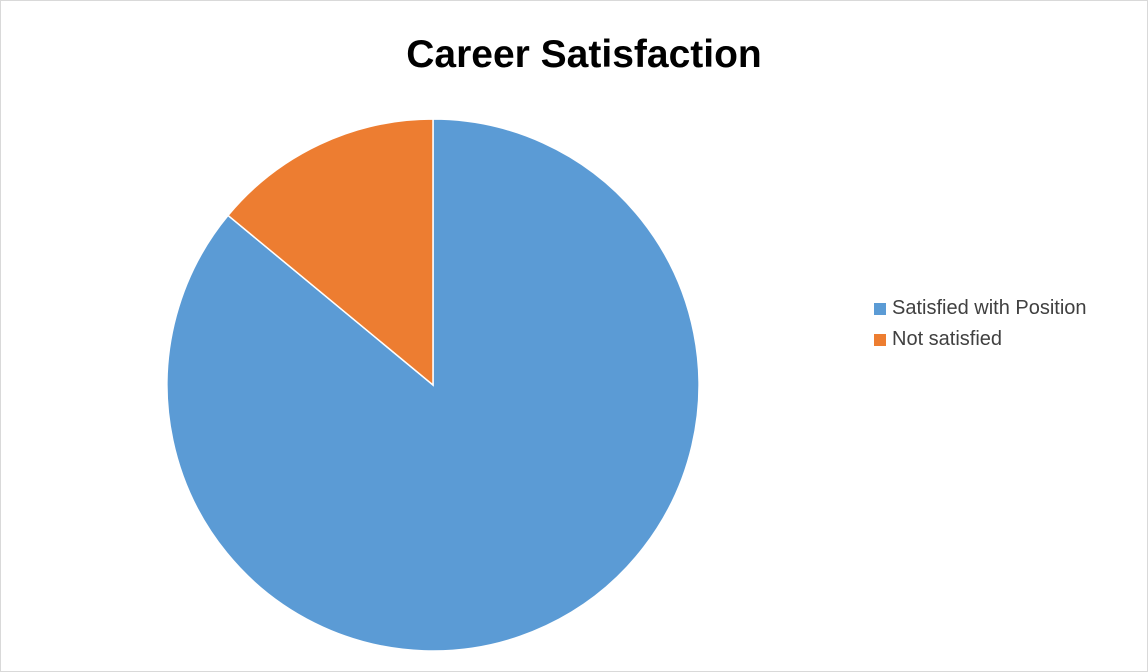 This screenshot has height=672, width=1148. I want to click on legend-item-satisfied: Satisfied with Position, so click(980, 308).